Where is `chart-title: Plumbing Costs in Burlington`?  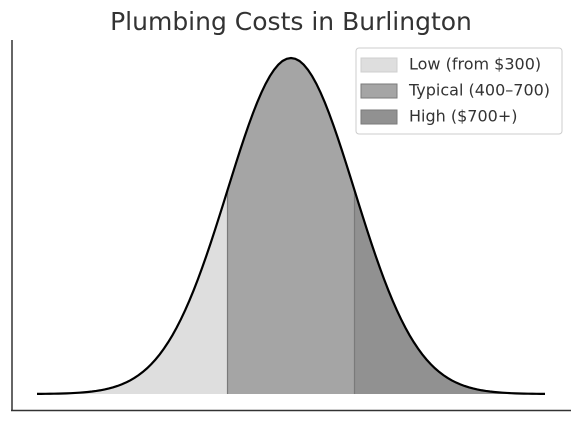
chart-title: Plumbing Costs in Burlington is located at coordinates (291, 21).